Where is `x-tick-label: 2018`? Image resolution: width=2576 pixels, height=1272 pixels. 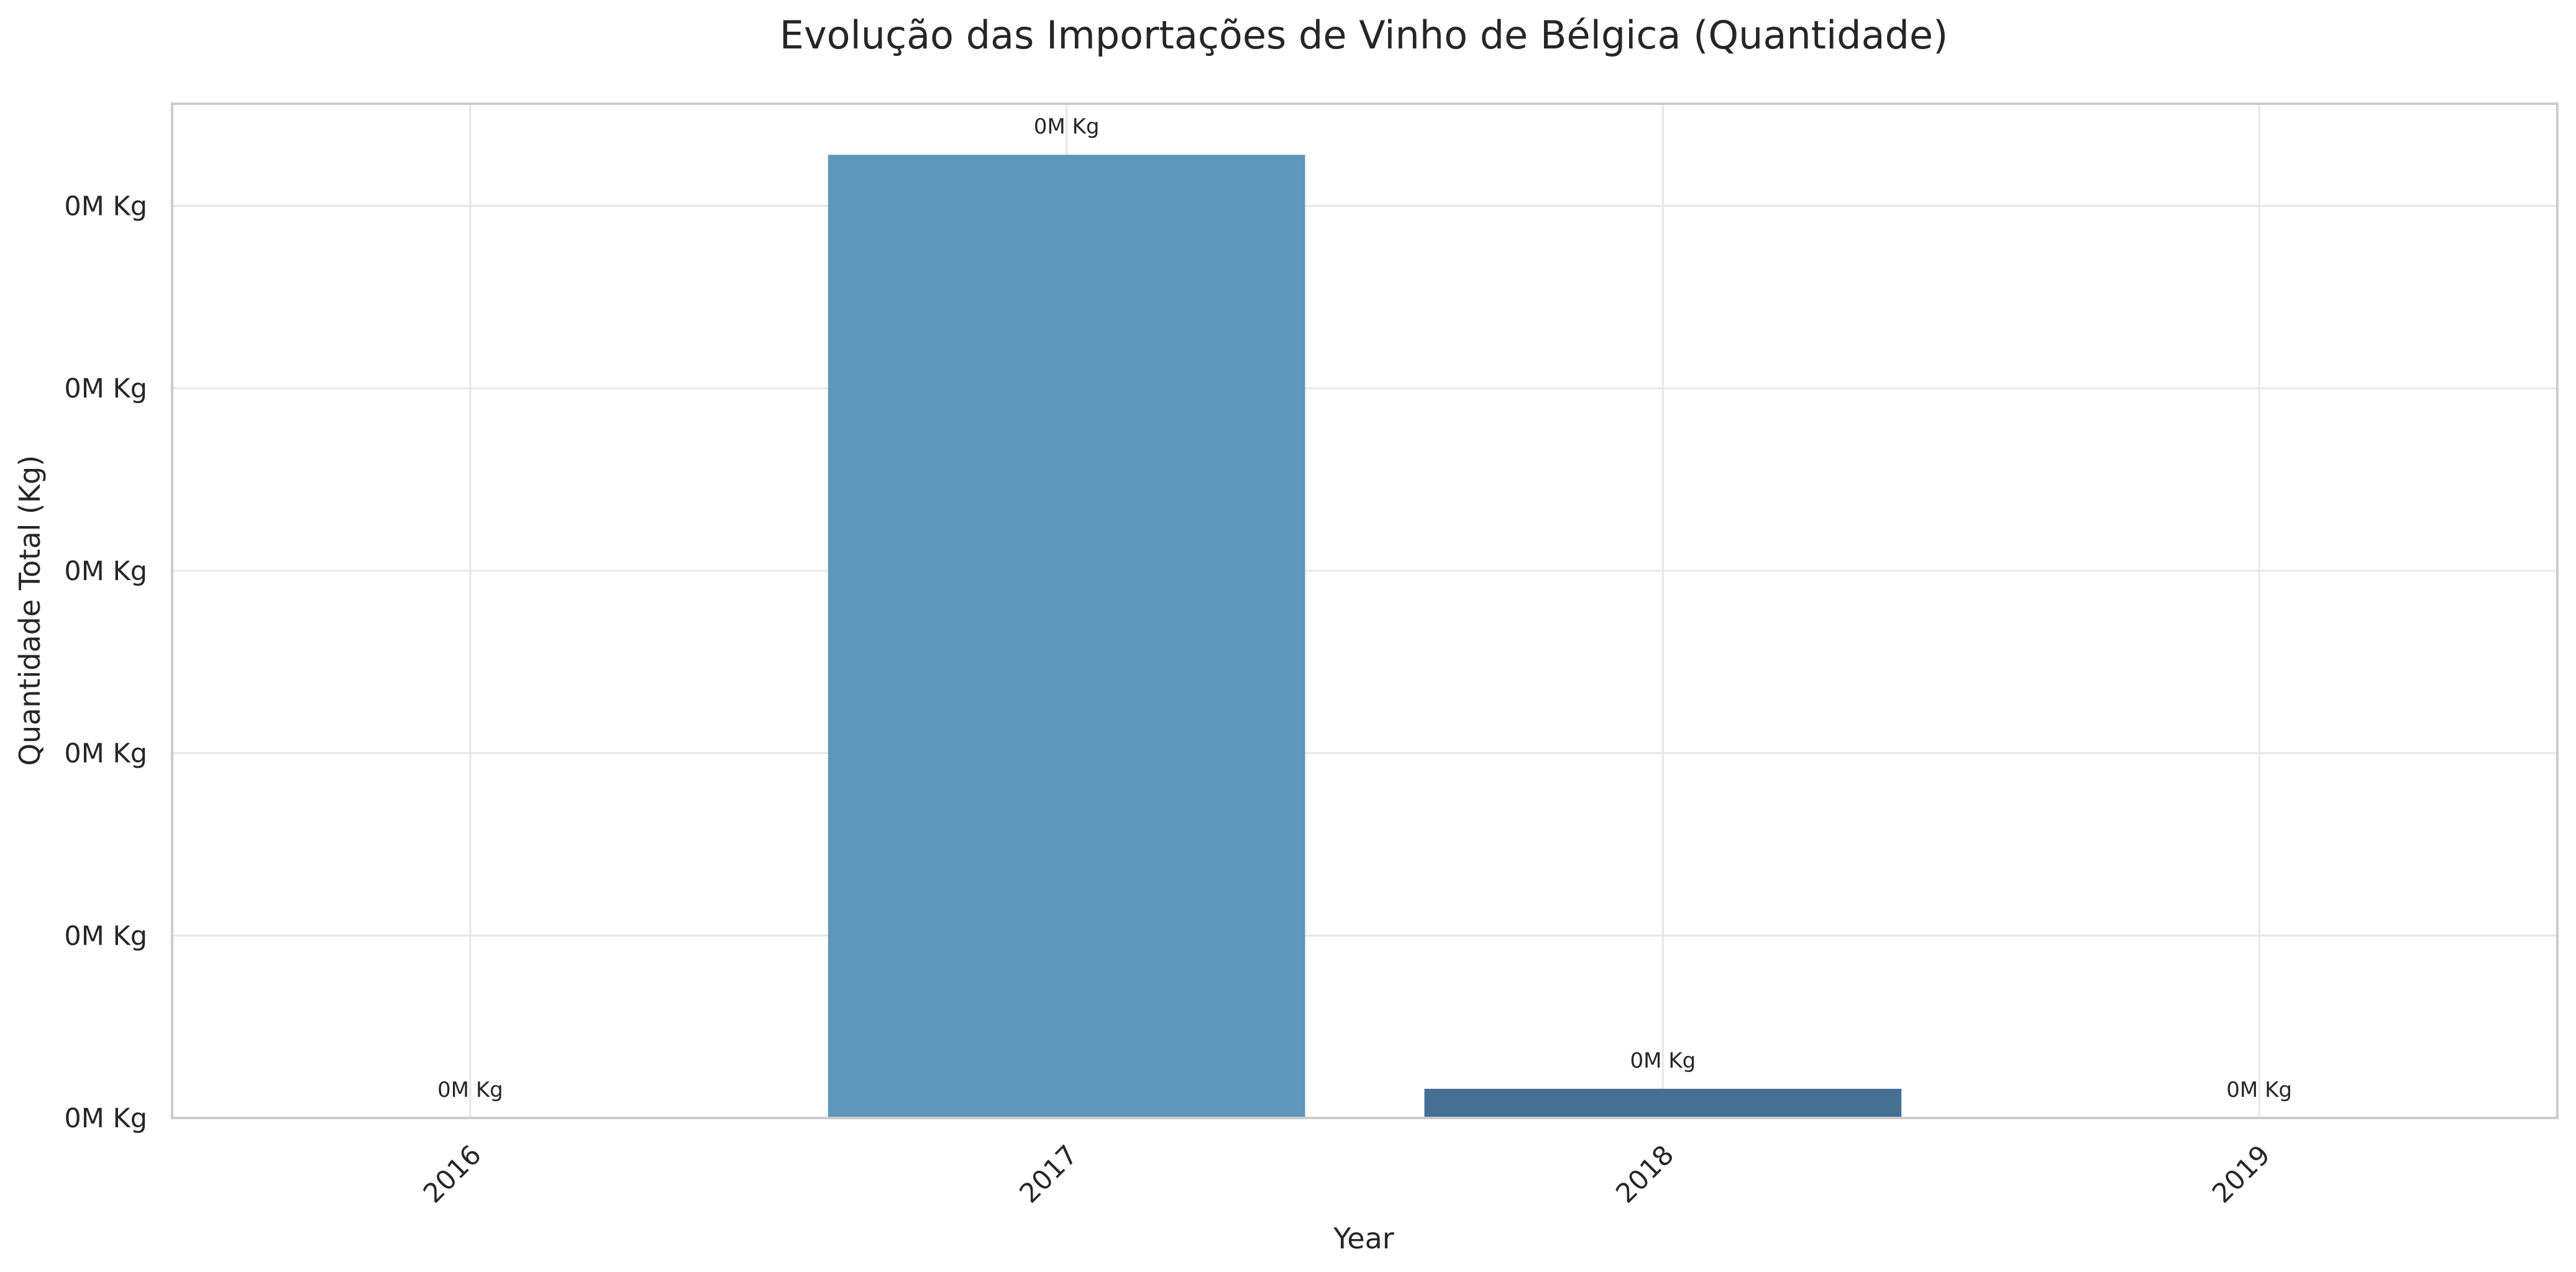
x-tick-label: 2018 is located at coordinates (1645, 1174).